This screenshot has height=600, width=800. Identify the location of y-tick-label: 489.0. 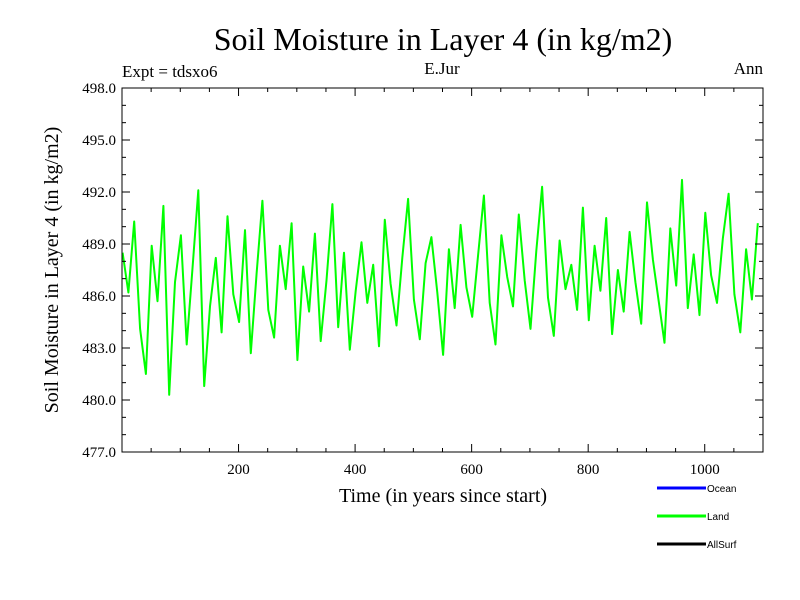
(99, 245).